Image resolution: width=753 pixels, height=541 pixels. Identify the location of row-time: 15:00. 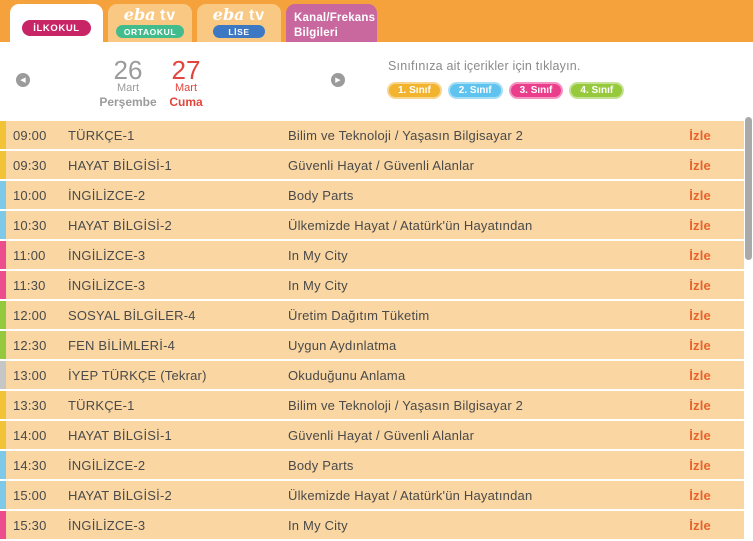
(30, 495).